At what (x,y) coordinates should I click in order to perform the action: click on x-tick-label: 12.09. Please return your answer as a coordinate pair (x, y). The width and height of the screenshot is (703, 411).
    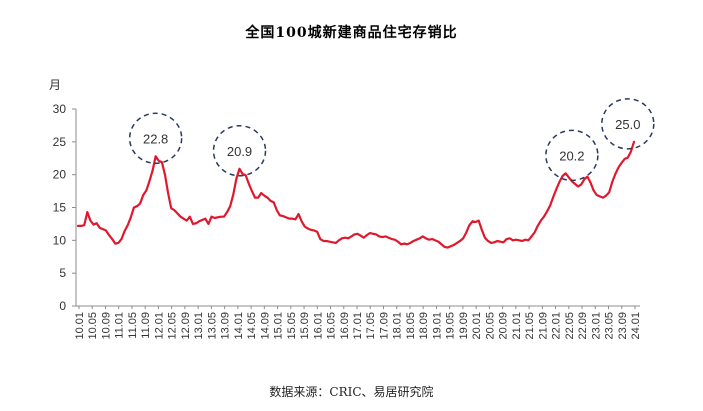
    Looking at the image, I should click on (186, 326).